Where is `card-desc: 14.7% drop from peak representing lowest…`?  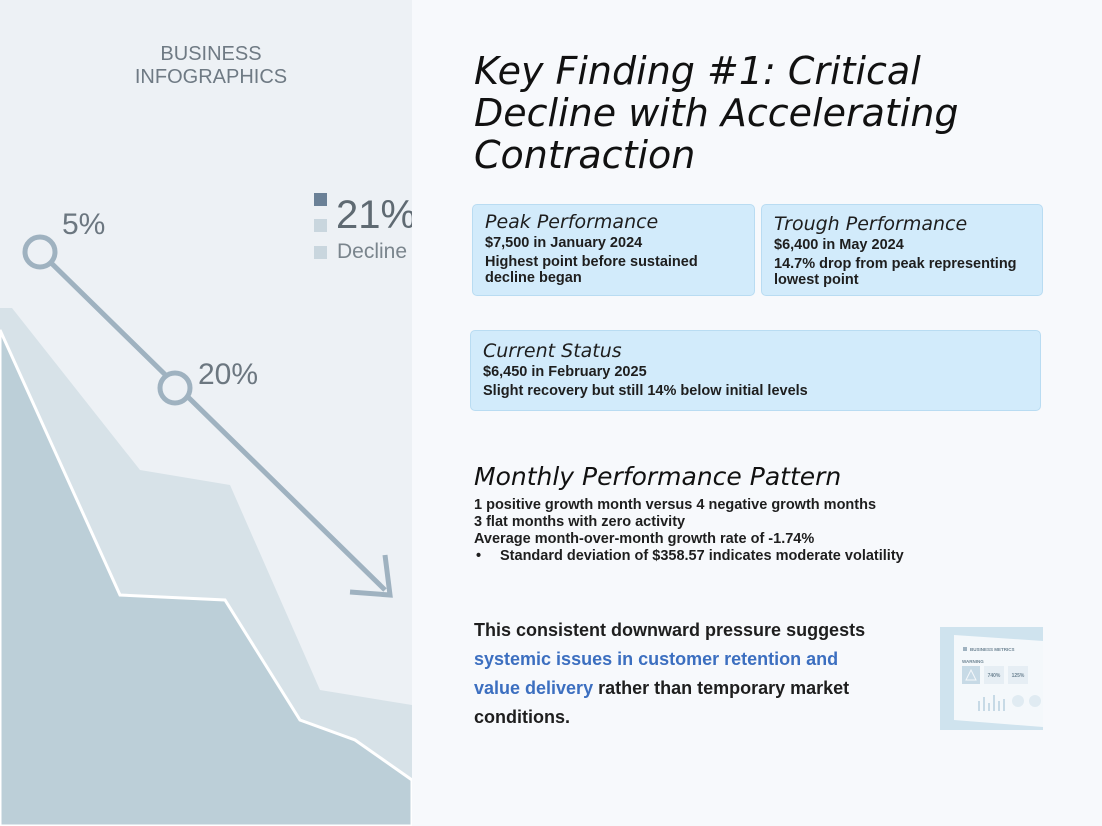
card-desc: 14.7% drop from peak representing lowest… is located at coordinates (895, 272).